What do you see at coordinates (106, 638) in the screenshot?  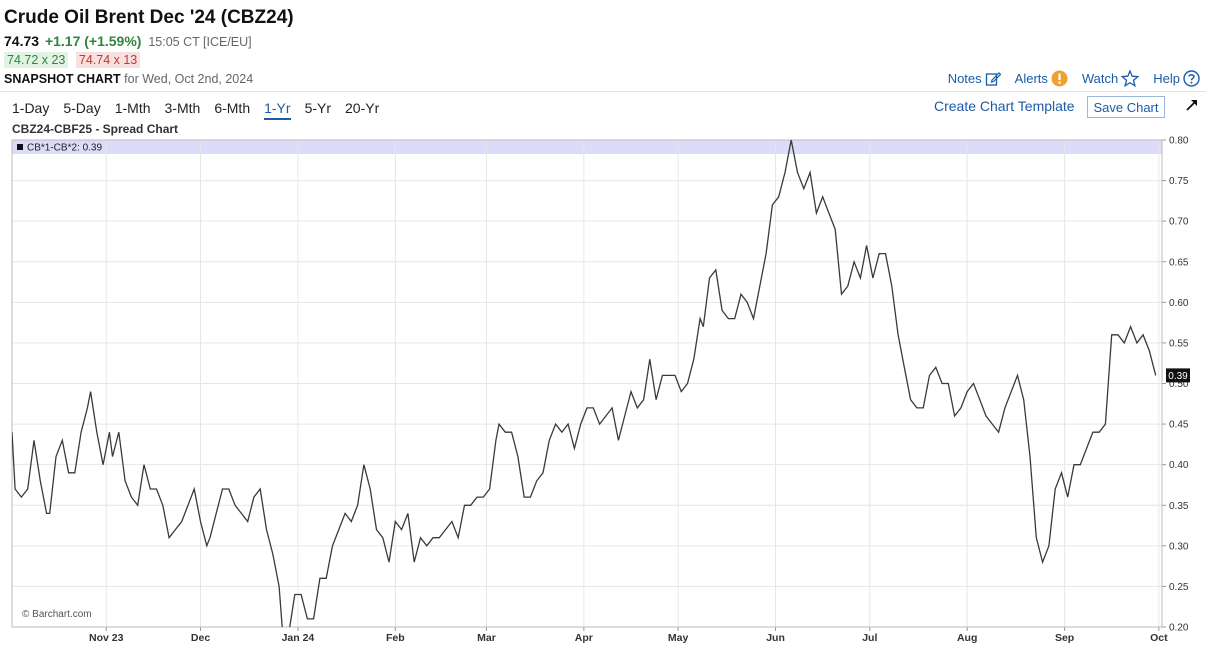 I see `x-tick-label: Nov 23` at bounding box center [106, 638].